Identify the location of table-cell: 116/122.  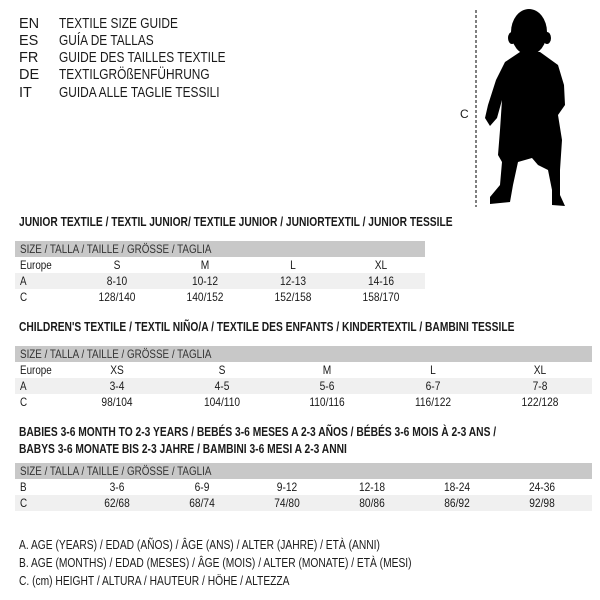
(433, 402).